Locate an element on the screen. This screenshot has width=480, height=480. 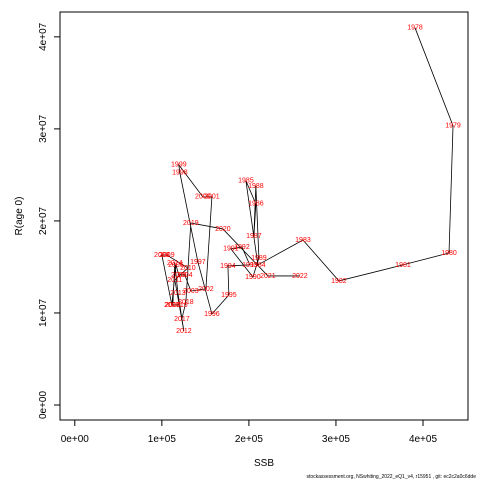
year-label: 2020 is located at coordinates (223, 229).